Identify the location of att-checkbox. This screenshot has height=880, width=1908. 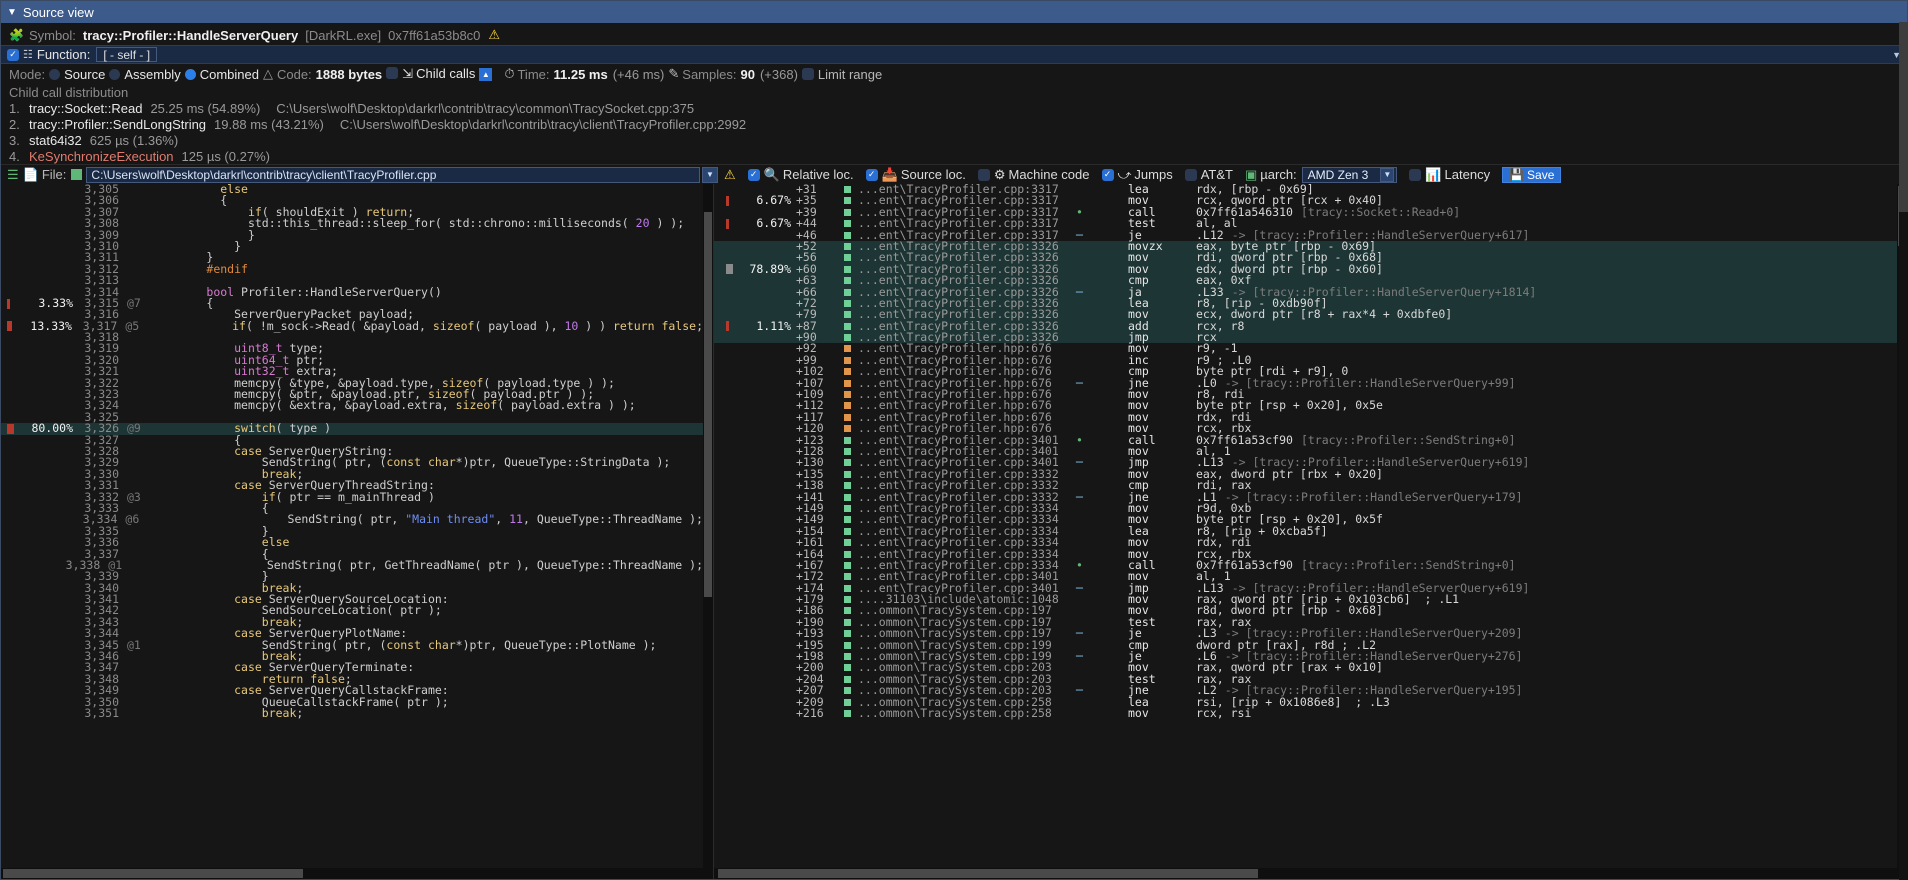
(1190, 174).